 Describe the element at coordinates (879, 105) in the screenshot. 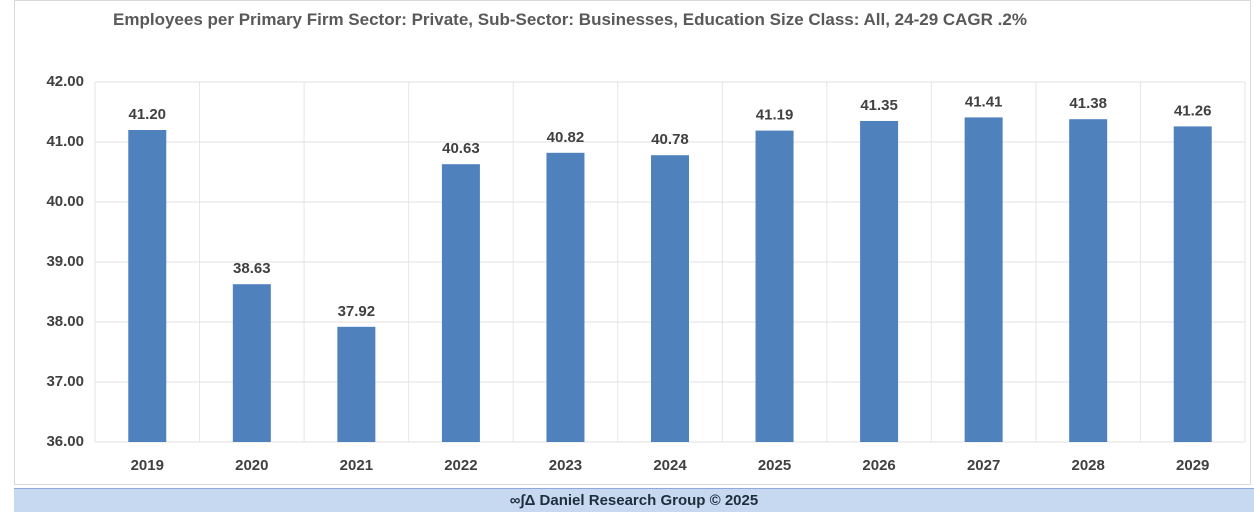

I see `value-label: 41.35` at that location.